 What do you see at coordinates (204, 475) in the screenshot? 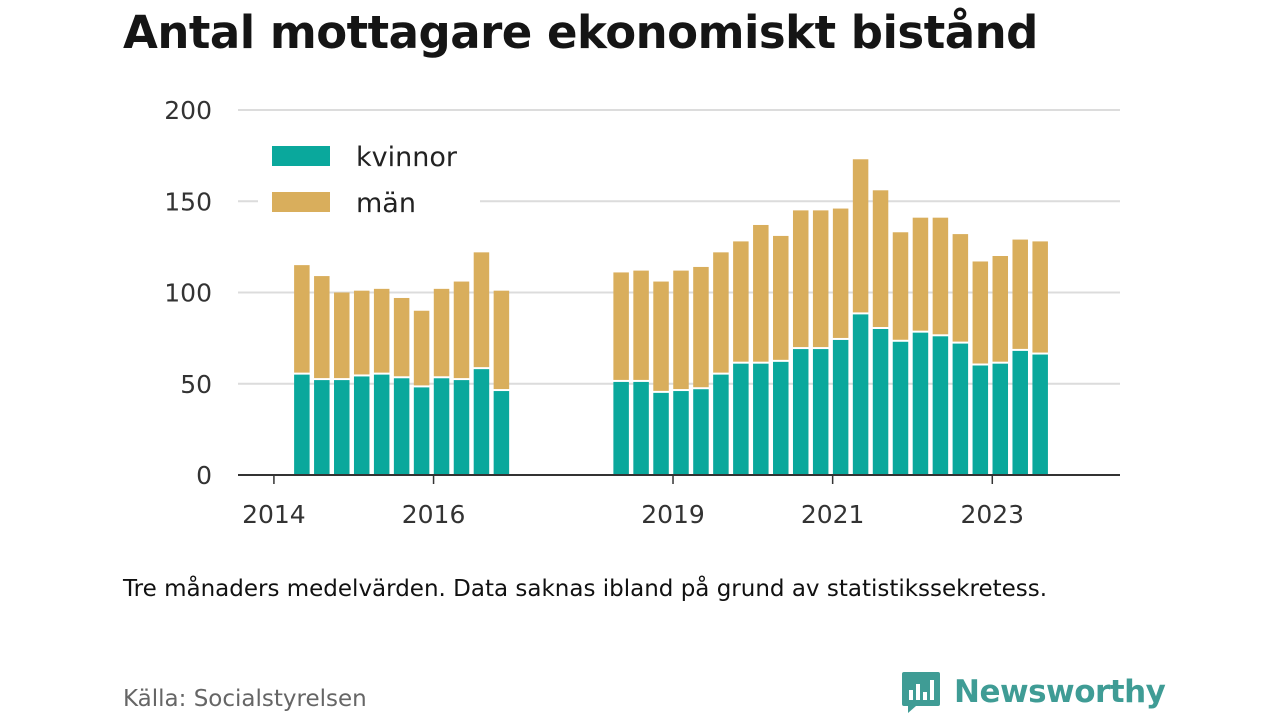
I see `y-tick-label: 0` at bounding box center [204, 475].